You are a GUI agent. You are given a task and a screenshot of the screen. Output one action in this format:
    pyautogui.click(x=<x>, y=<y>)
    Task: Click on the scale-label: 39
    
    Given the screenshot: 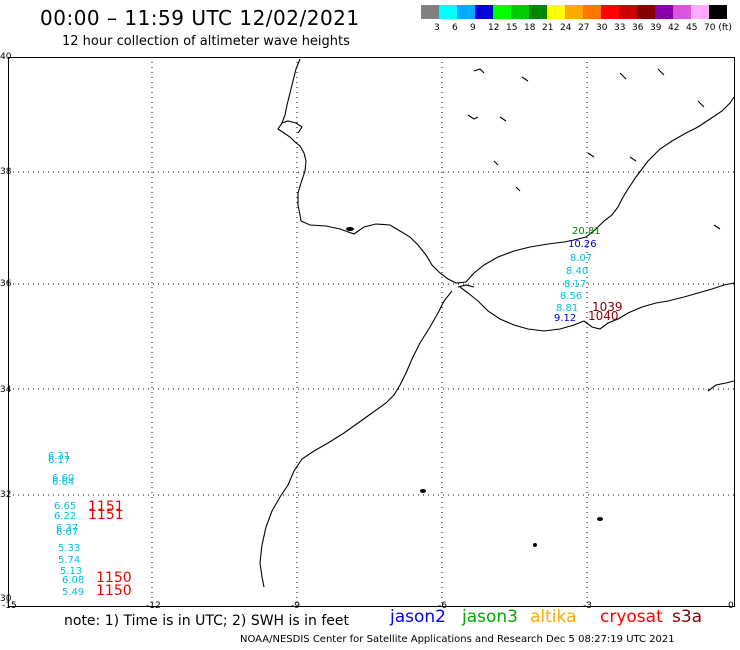 What is the action you would take?
    pyautogui.click(x=656, y=28)
    